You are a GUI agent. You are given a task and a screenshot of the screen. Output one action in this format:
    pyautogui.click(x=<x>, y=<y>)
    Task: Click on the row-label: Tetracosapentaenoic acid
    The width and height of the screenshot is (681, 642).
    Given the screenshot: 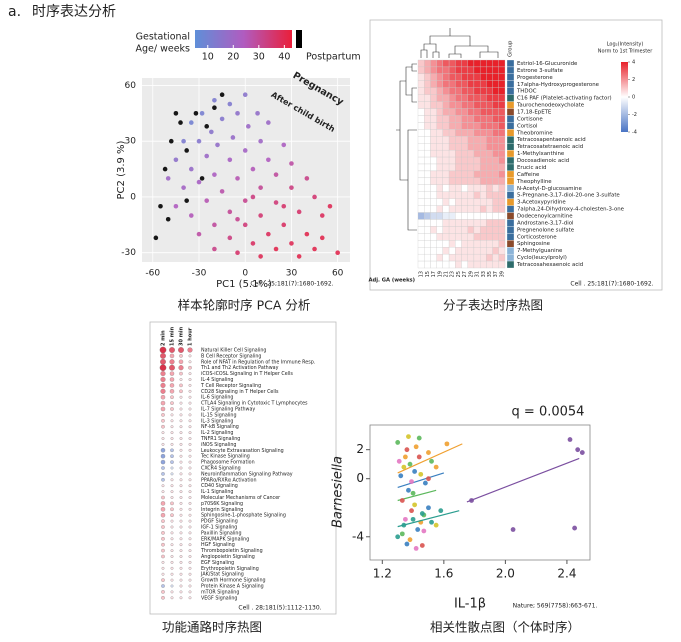 What is the action you would take?
    pyautogui.click(x=551, y=140)
    